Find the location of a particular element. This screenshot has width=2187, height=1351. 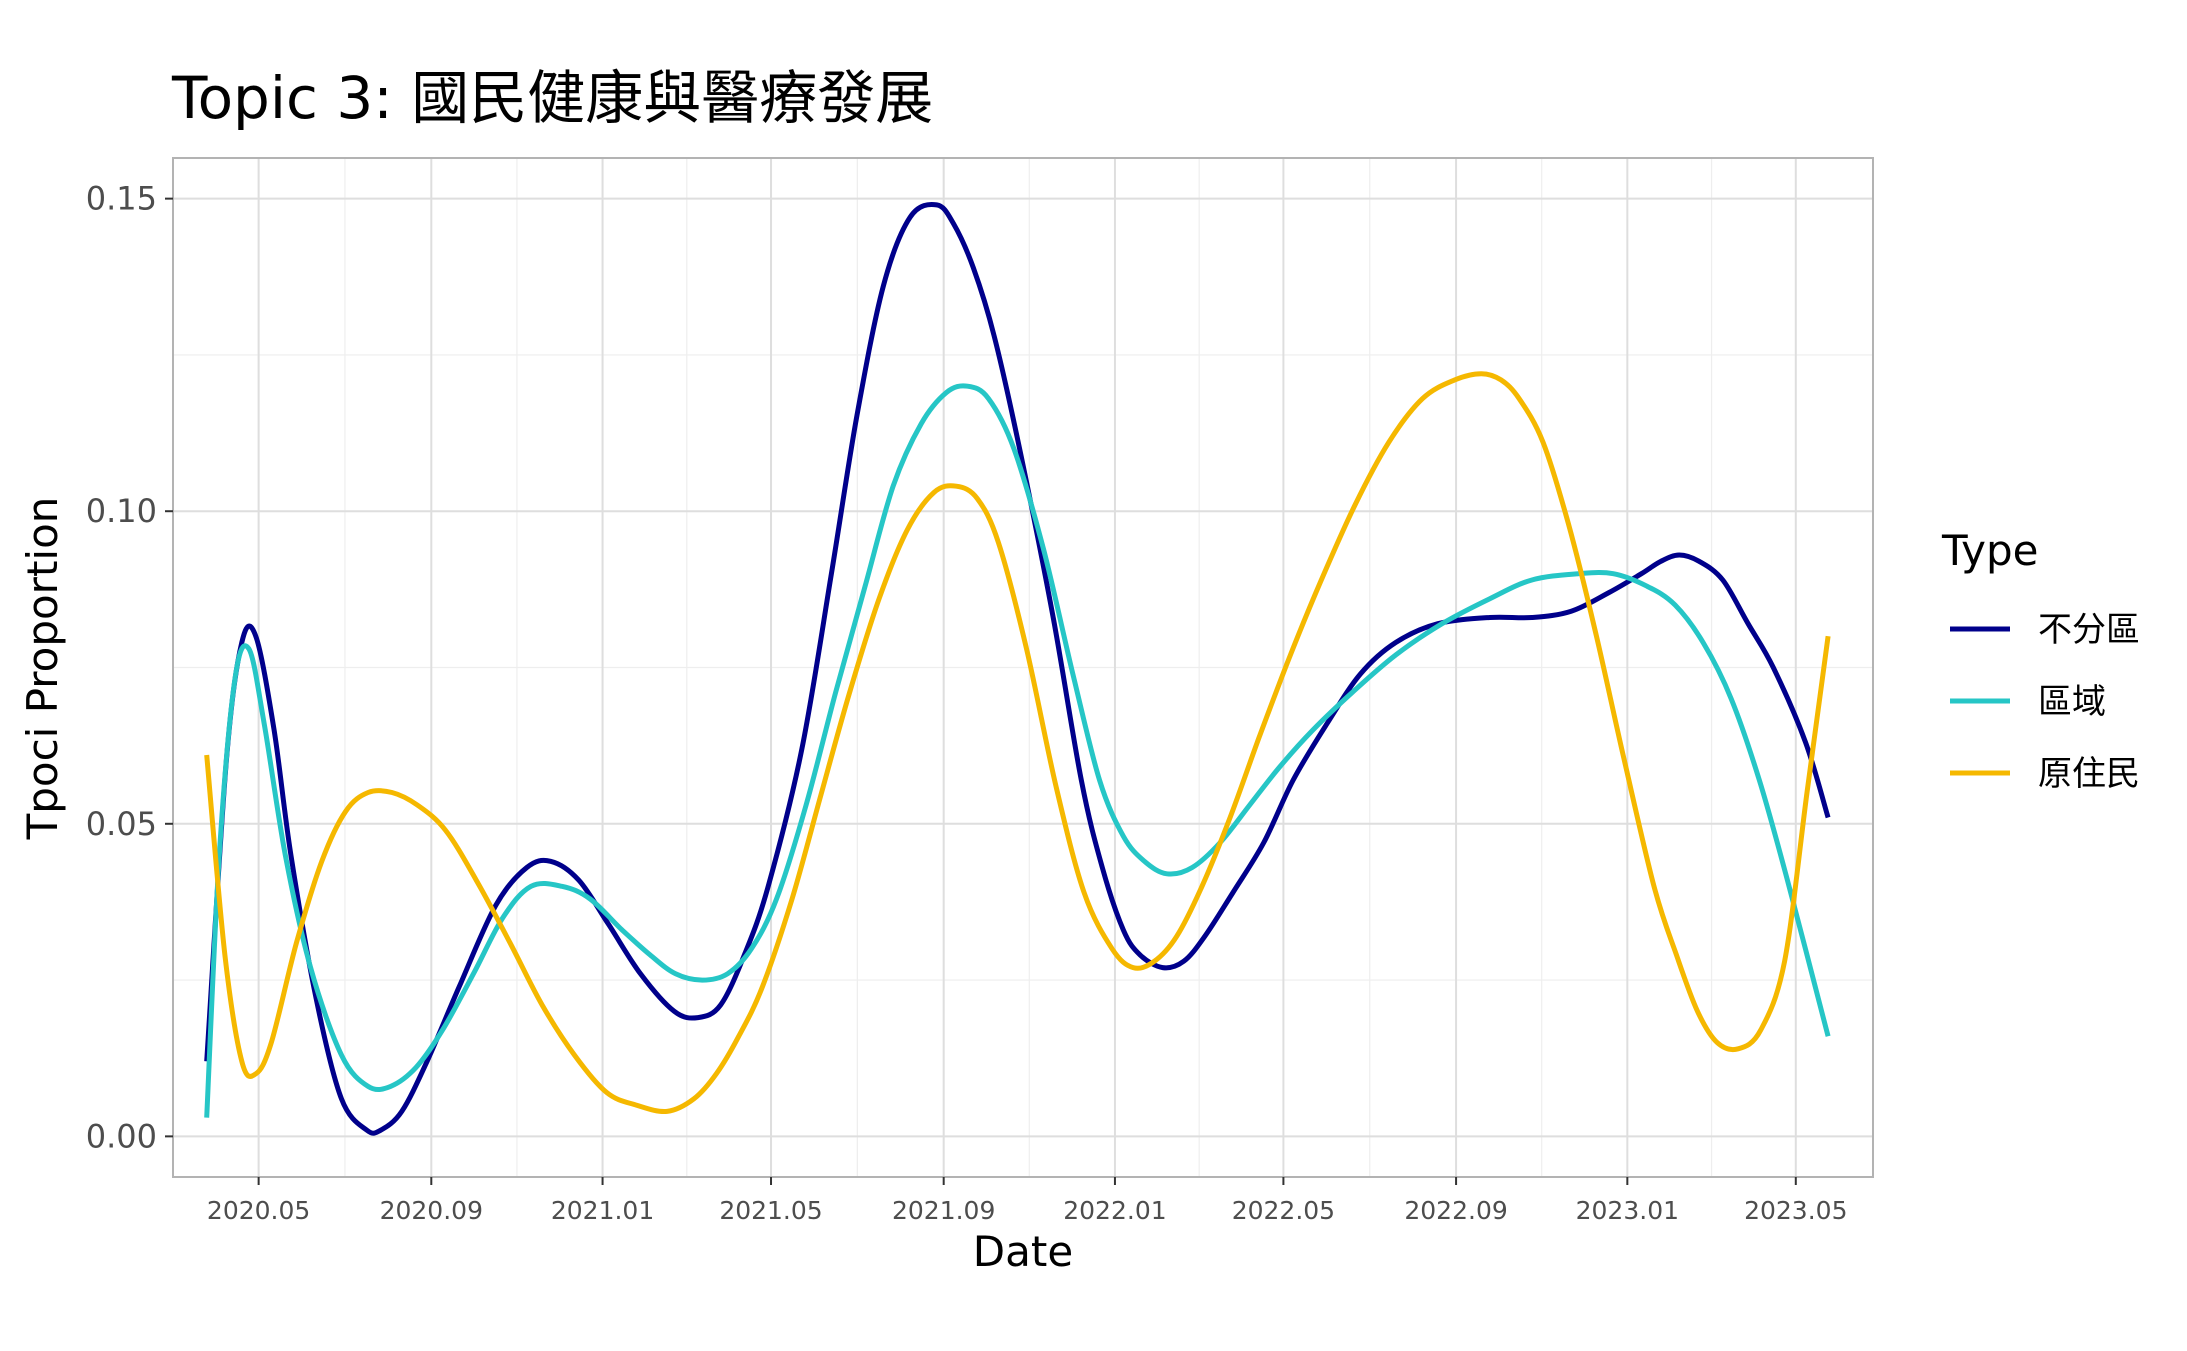

x-tick-label: 2022.09 is located at coordinates (1455, 1210).